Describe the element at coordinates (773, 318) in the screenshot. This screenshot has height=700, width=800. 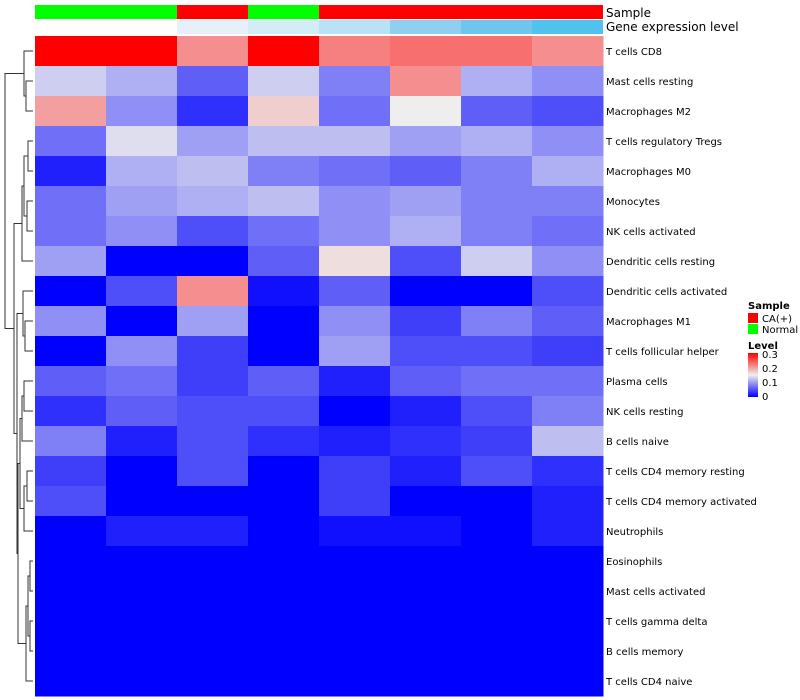
I see `sample-legend: Sample CA(+) Normal` at that location.